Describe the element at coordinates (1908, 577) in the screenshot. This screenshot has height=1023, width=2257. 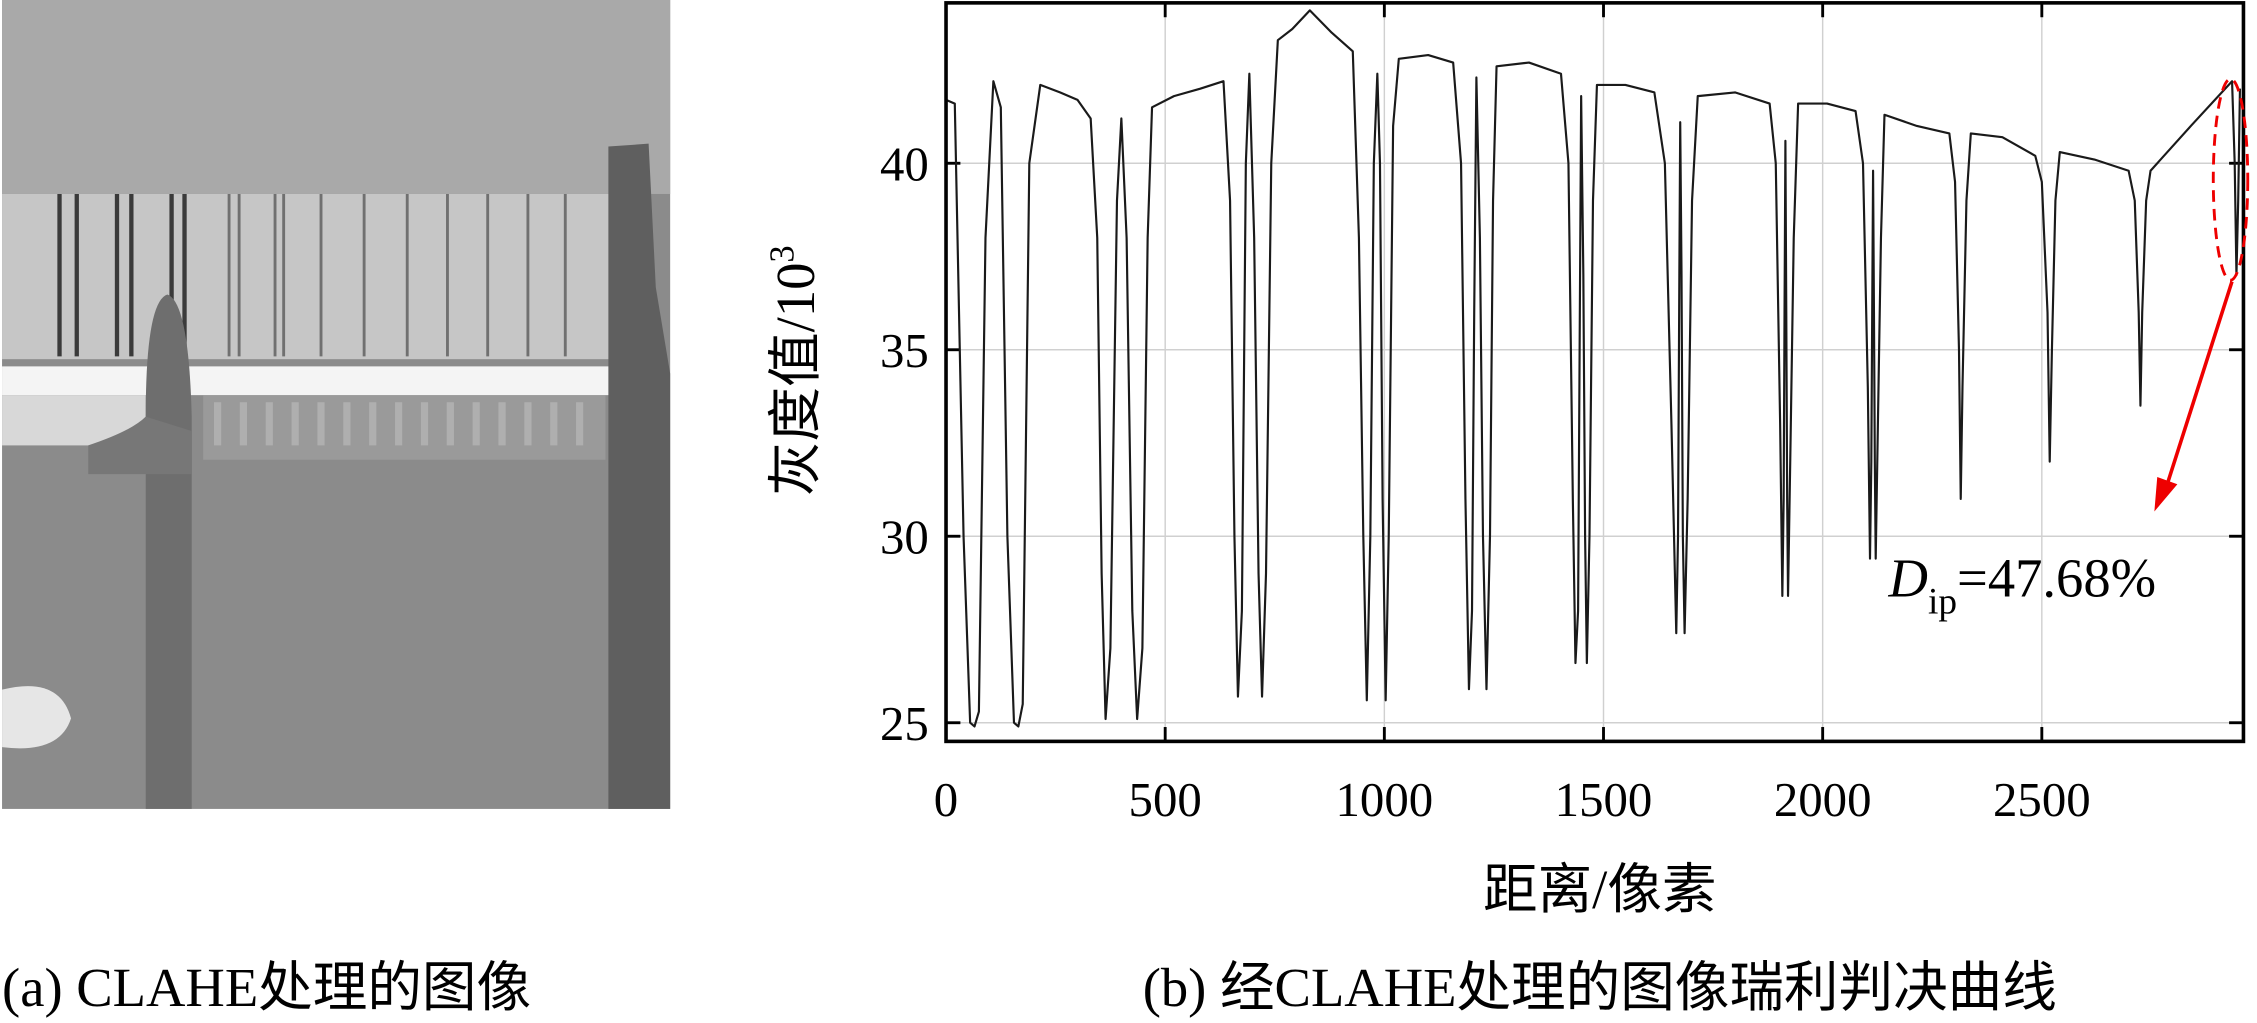
I see `annotation-symbol: D` at that location.